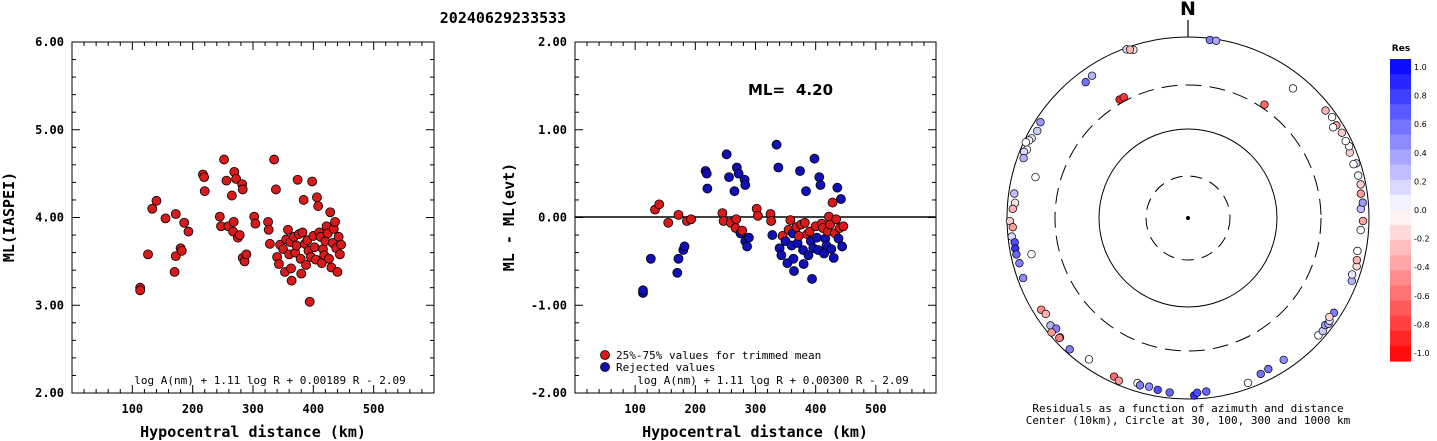 The width and height of the screenshot is (1437, 441). Describe the element at coordinates (49, 305) in the screenshot. I see `y-tick-label: 3.00` at that location.